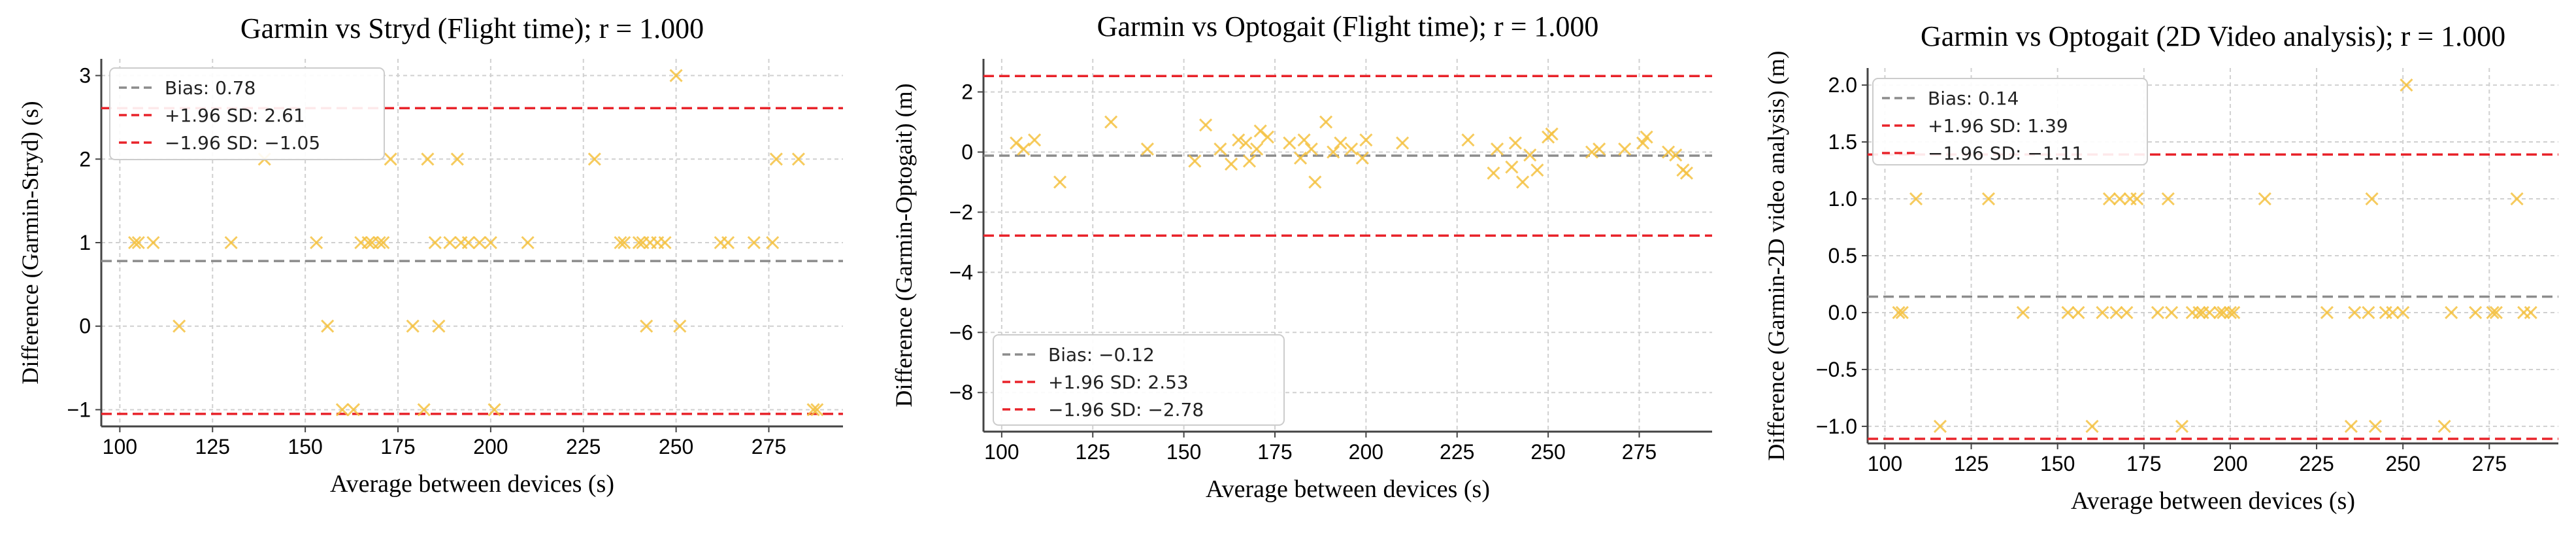 Image resolution: width=2576 pixels, height=533 pixels. Describe the element at coordinates (583, 446) in the screenshot. I see `x-tick-label: 225` at that location.